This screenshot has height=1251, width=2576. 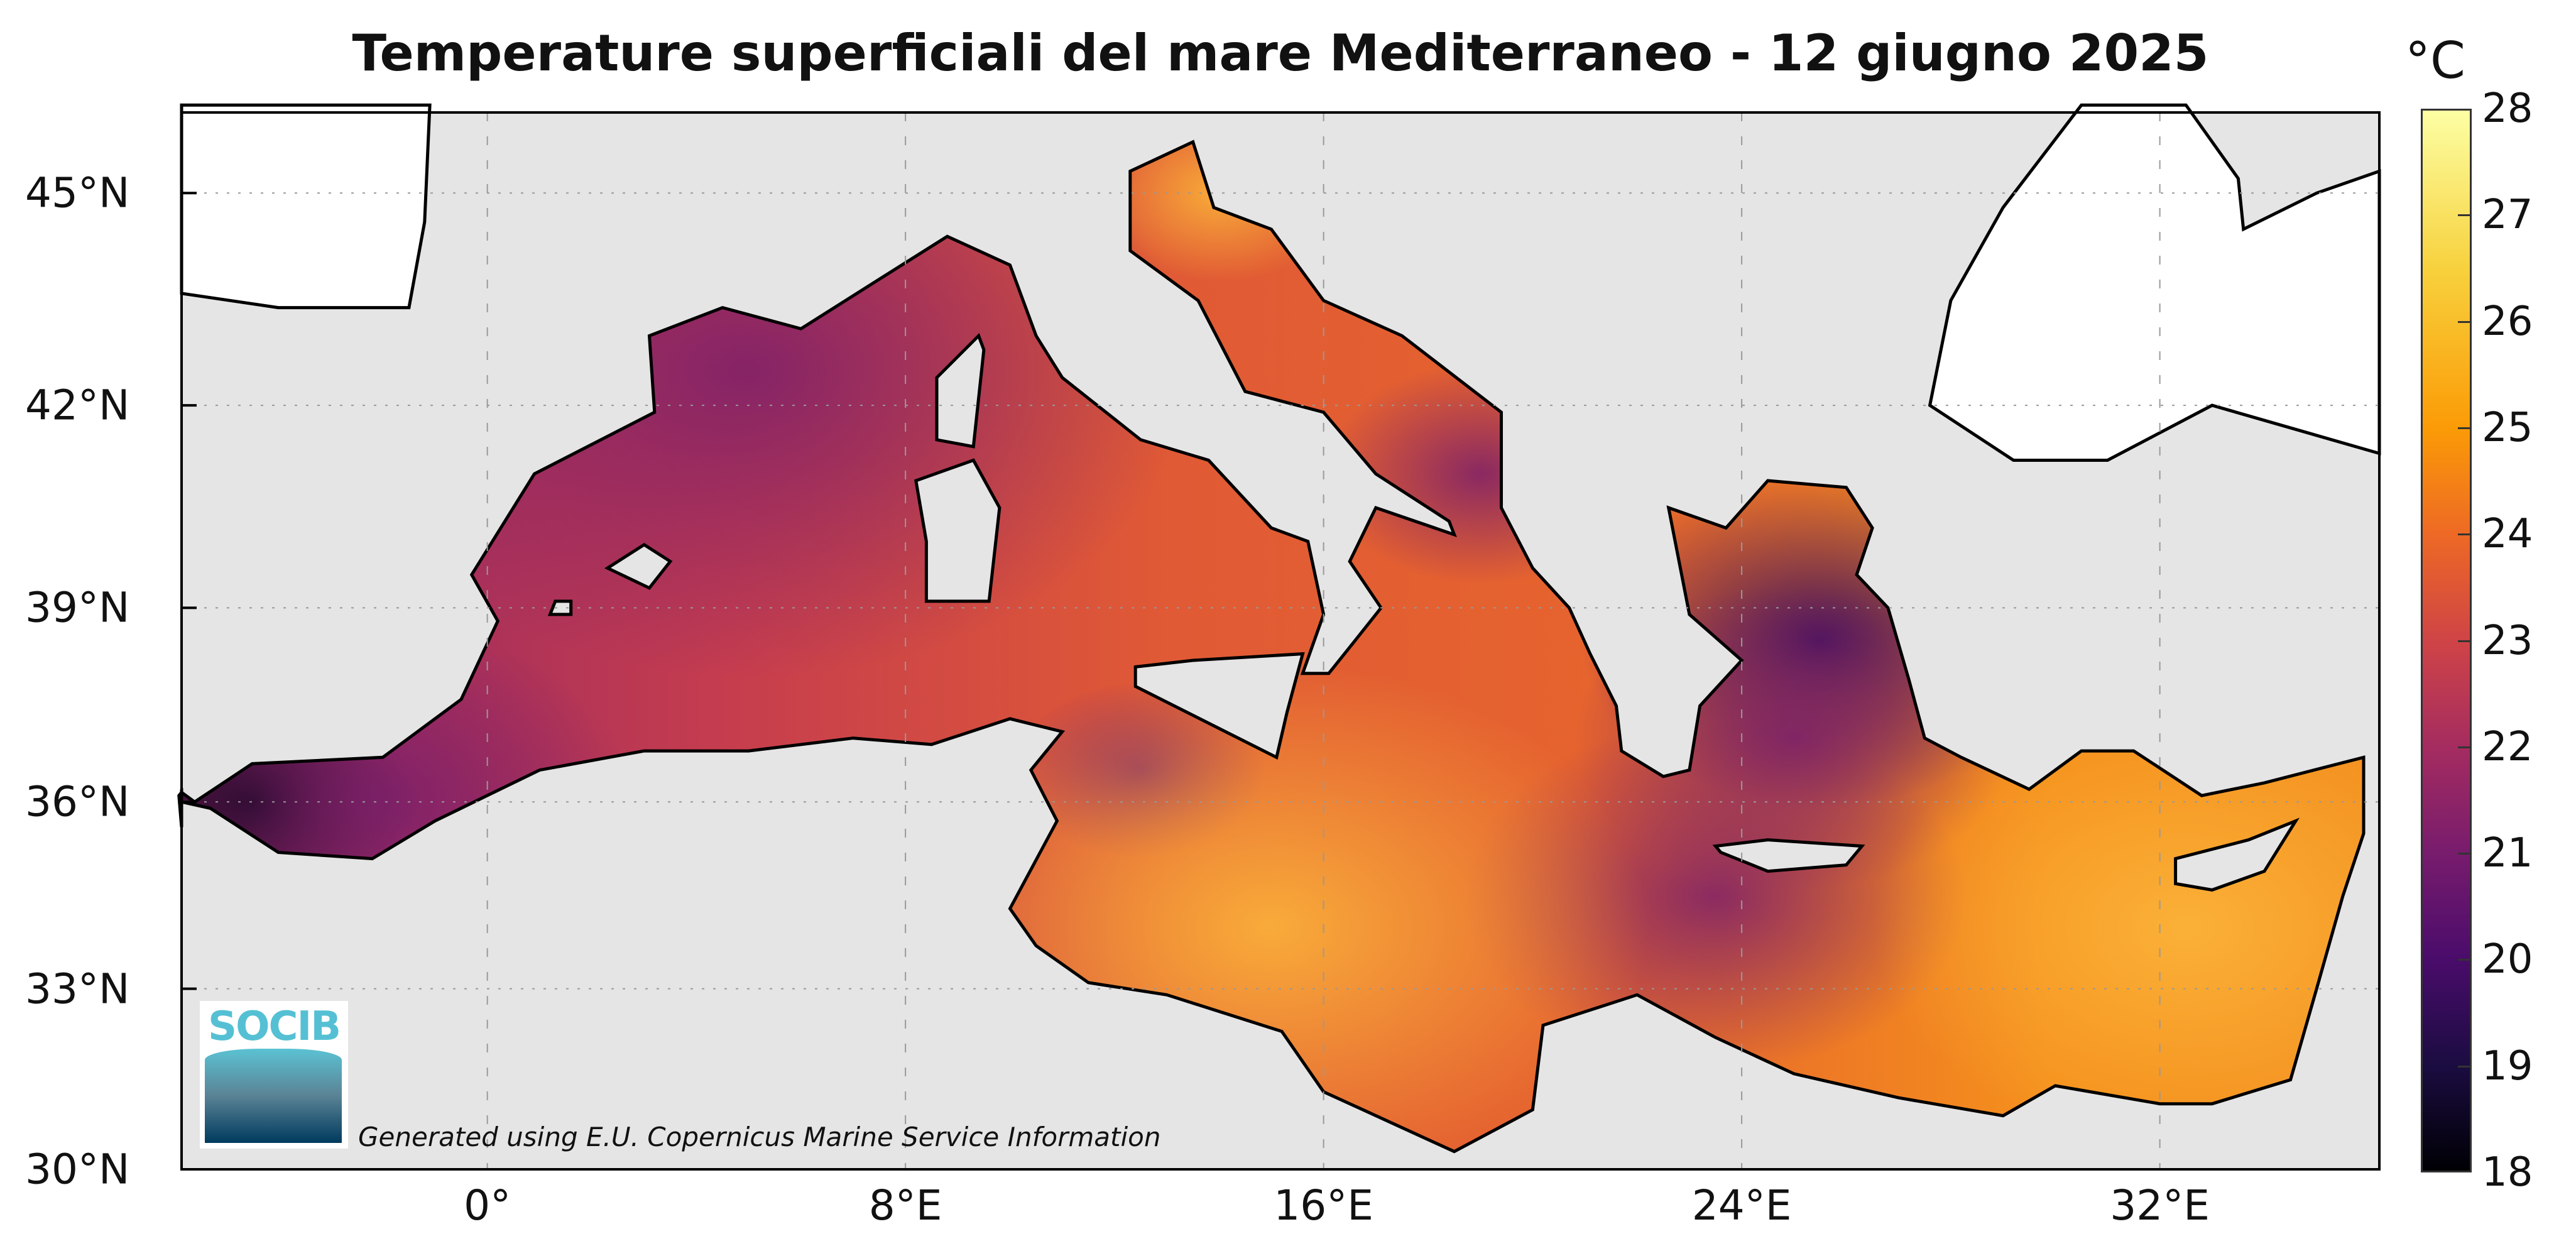 What do you see at coordinates (2507, 321) in the screenshot?
I see `colorbar-tick-label: 26` at bounding box center [2507, 321].